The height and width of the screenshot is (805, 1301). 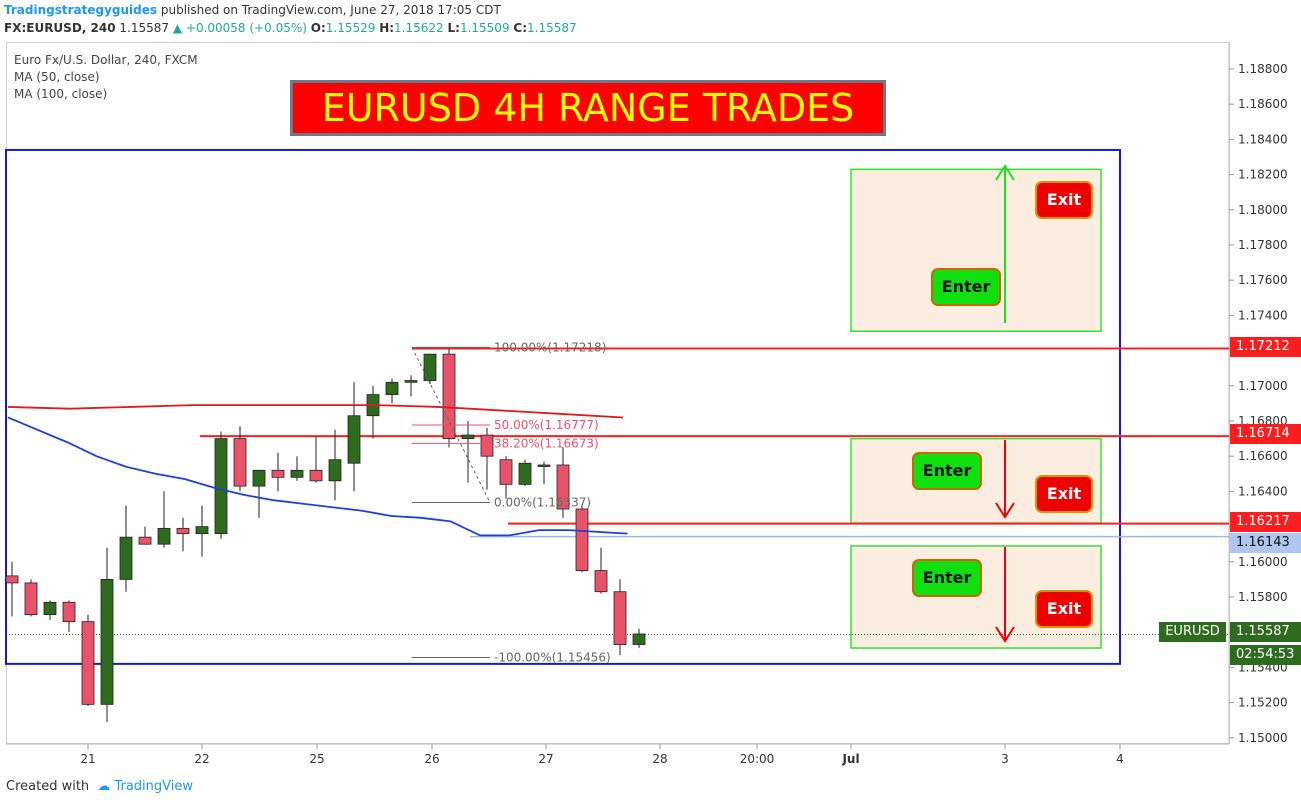 What do you see at coordinates (546, 443) in the screenshot?
I see `fib-level-label: 38.20%(1.16673)` at bounding box center [546, 443].